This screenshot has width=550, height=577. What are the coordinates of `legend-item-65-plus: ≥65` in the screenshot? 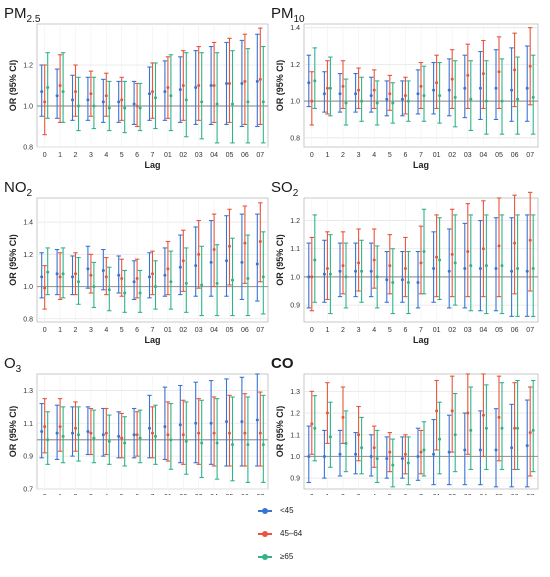 It's located at (280, 556).